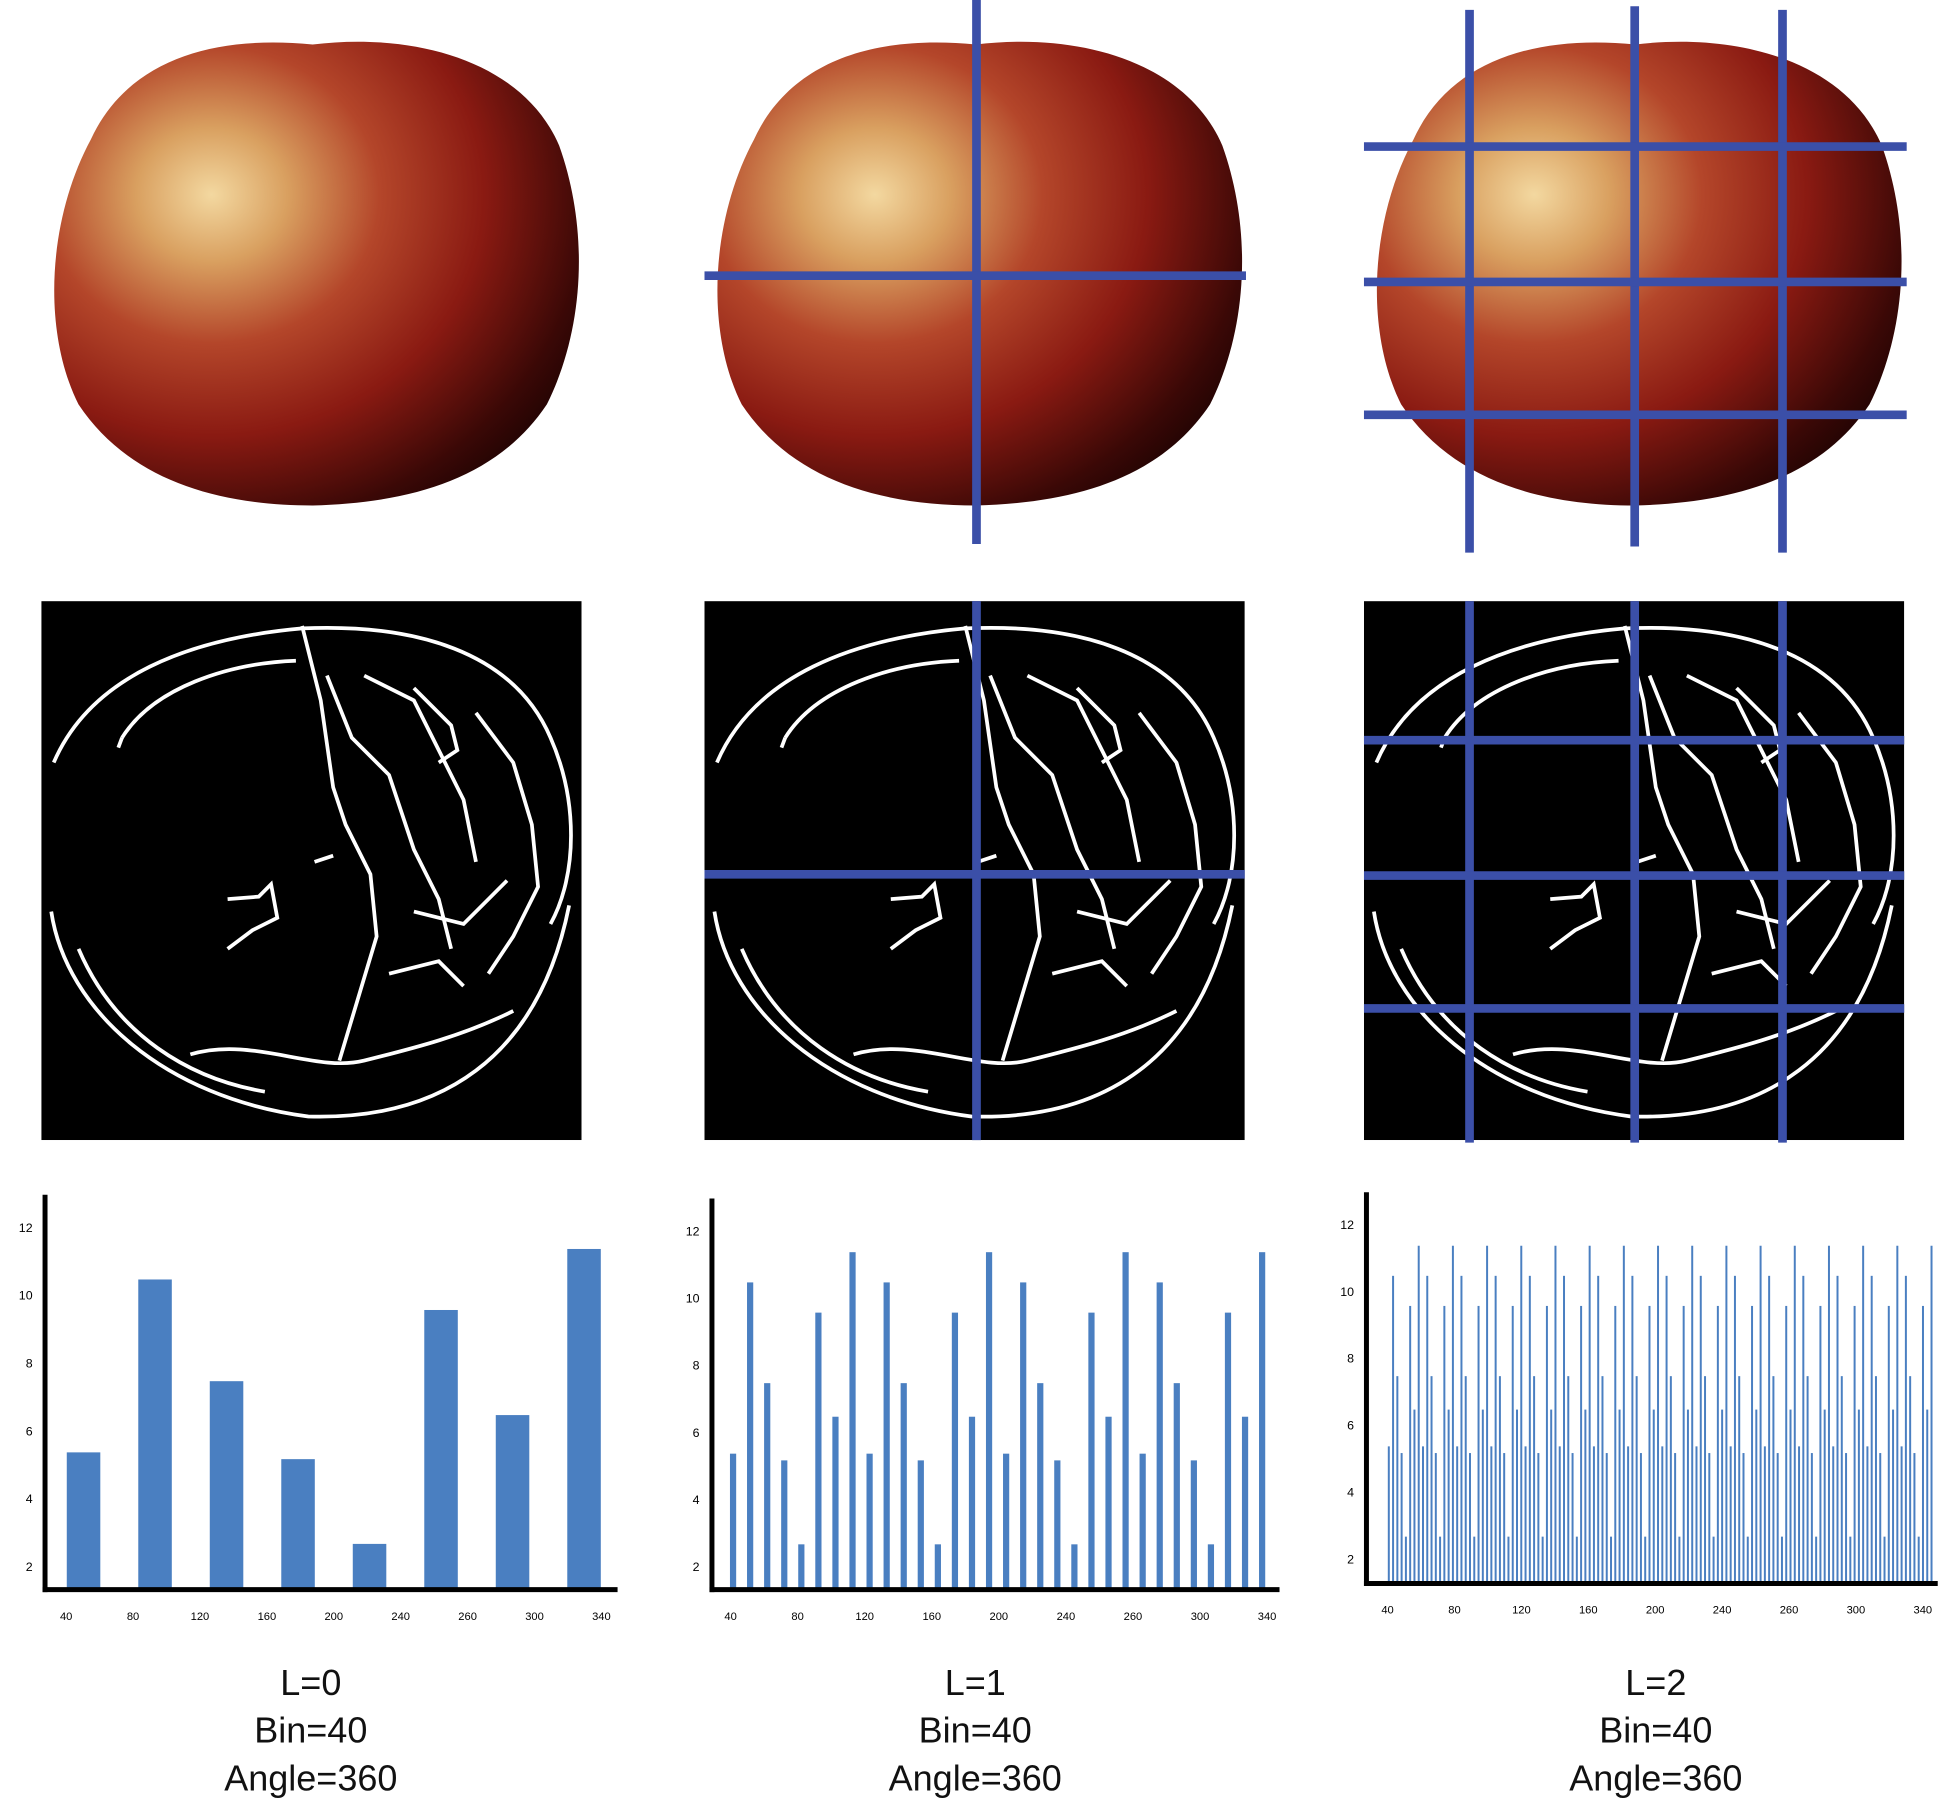  Describe the element at coordinates (29, 1364) in the screenshot. I see `y-tick-label: 8` at that location.